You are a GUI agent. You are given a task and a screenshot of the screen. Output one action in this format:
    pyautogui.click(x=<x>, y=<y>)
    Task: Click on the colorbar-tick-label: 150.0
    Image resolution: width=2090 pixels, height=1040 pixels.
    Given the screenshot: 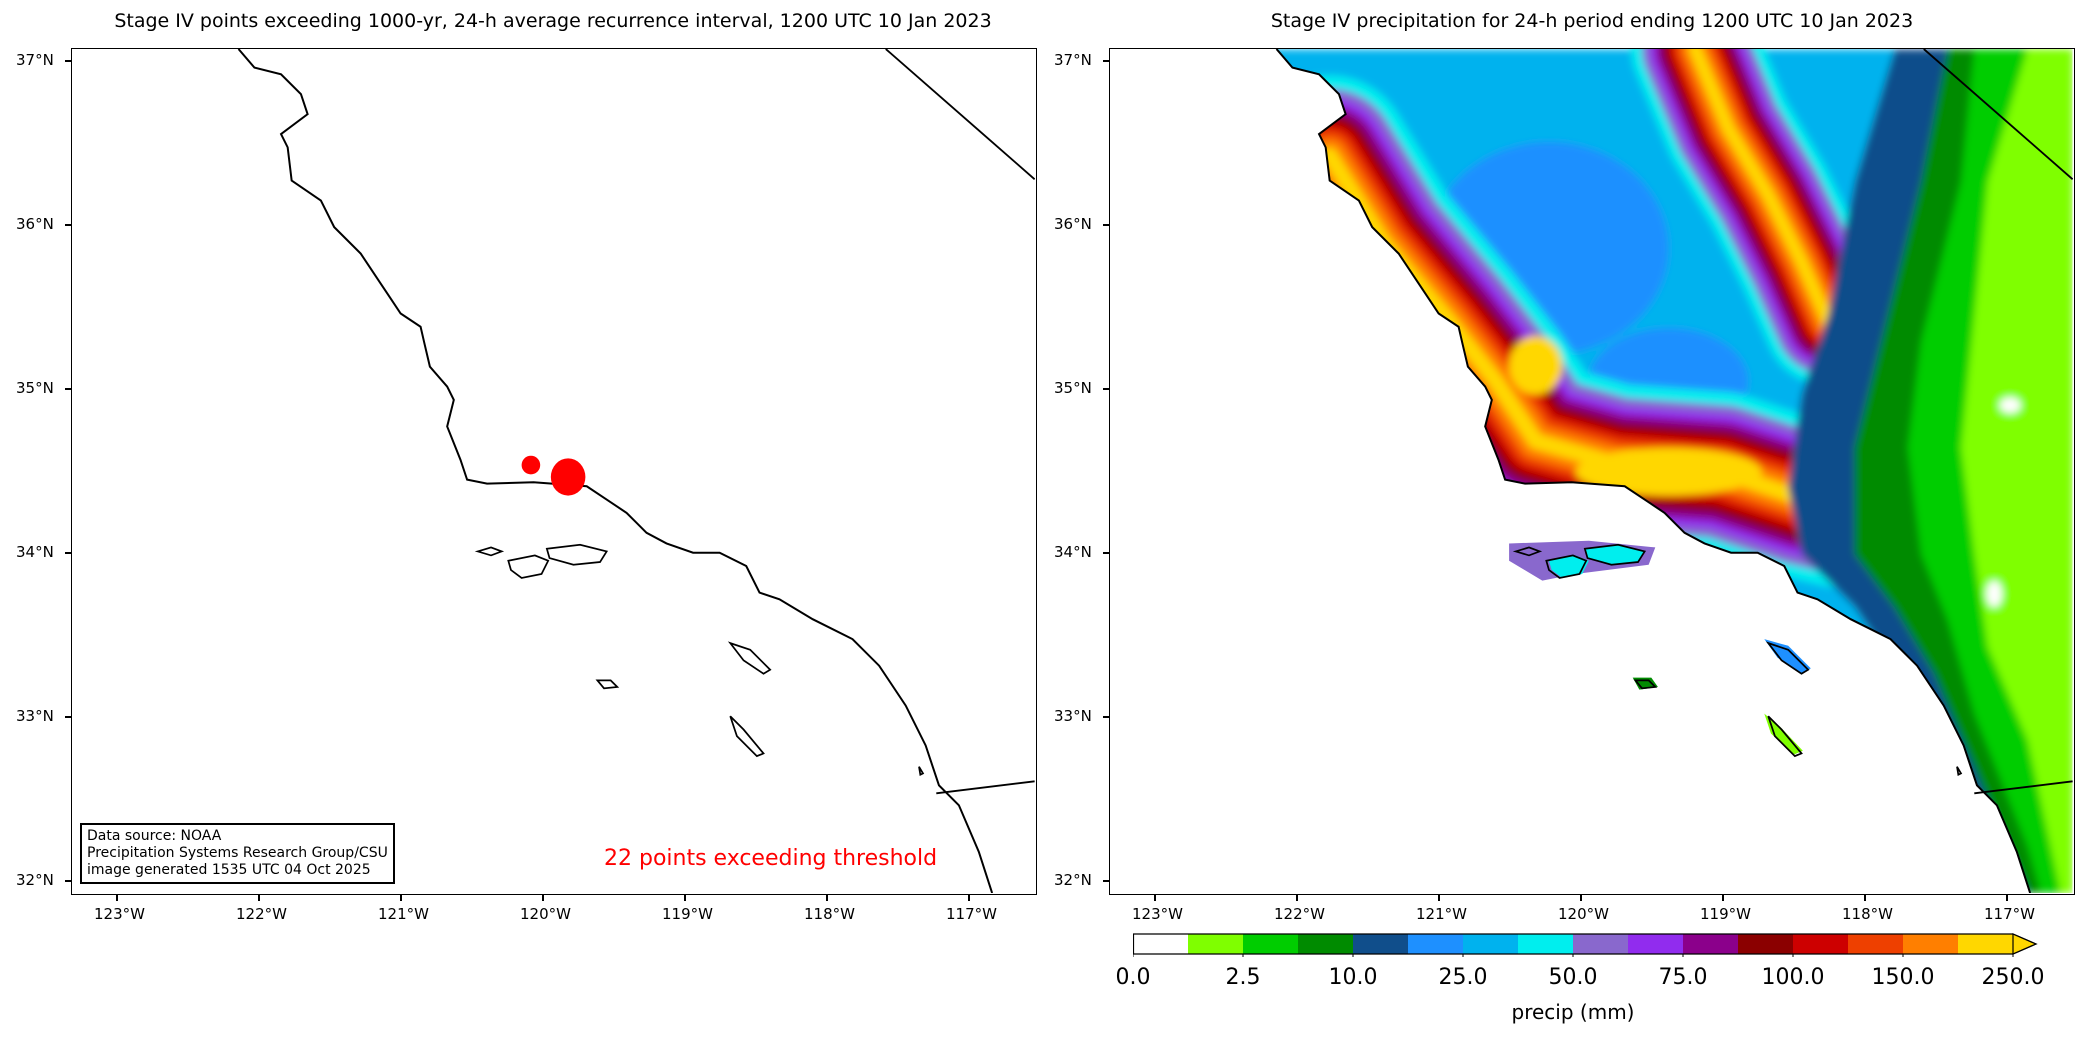 What is the action you would take?
    pyautogui.click(x=1903, y=977)
    